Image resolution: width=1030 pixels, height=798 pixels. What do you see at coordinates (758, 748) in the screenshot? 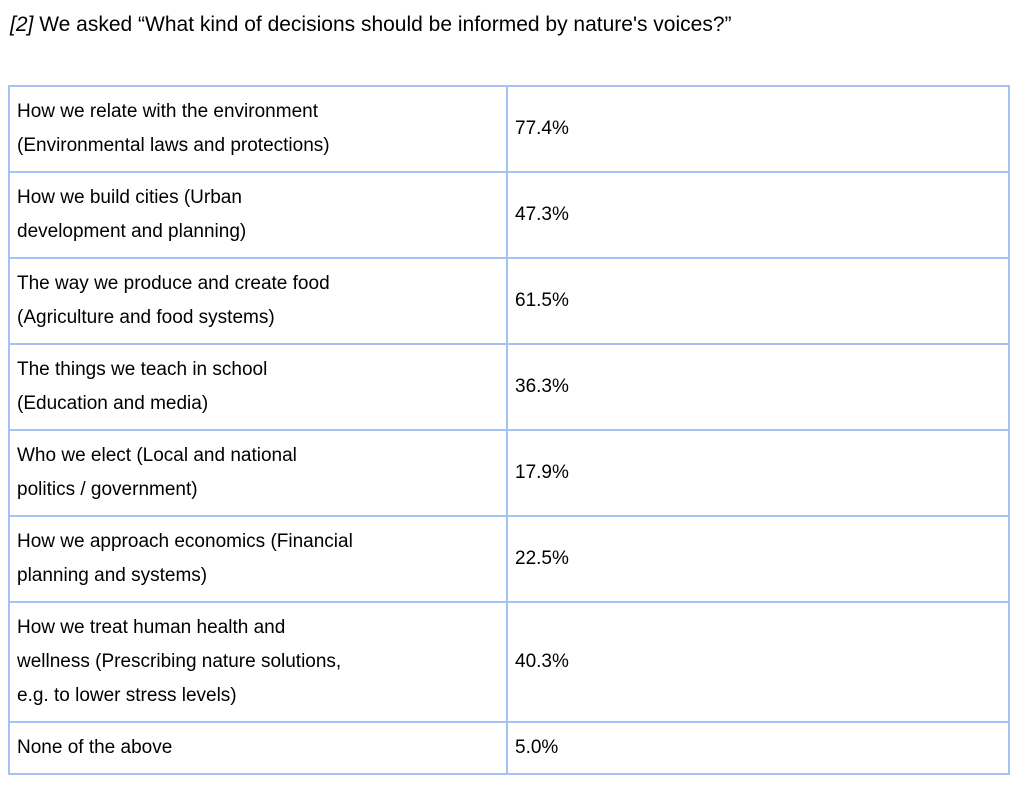
I see `percentage-cell: 5.0%` at bounding box center [758, 748].